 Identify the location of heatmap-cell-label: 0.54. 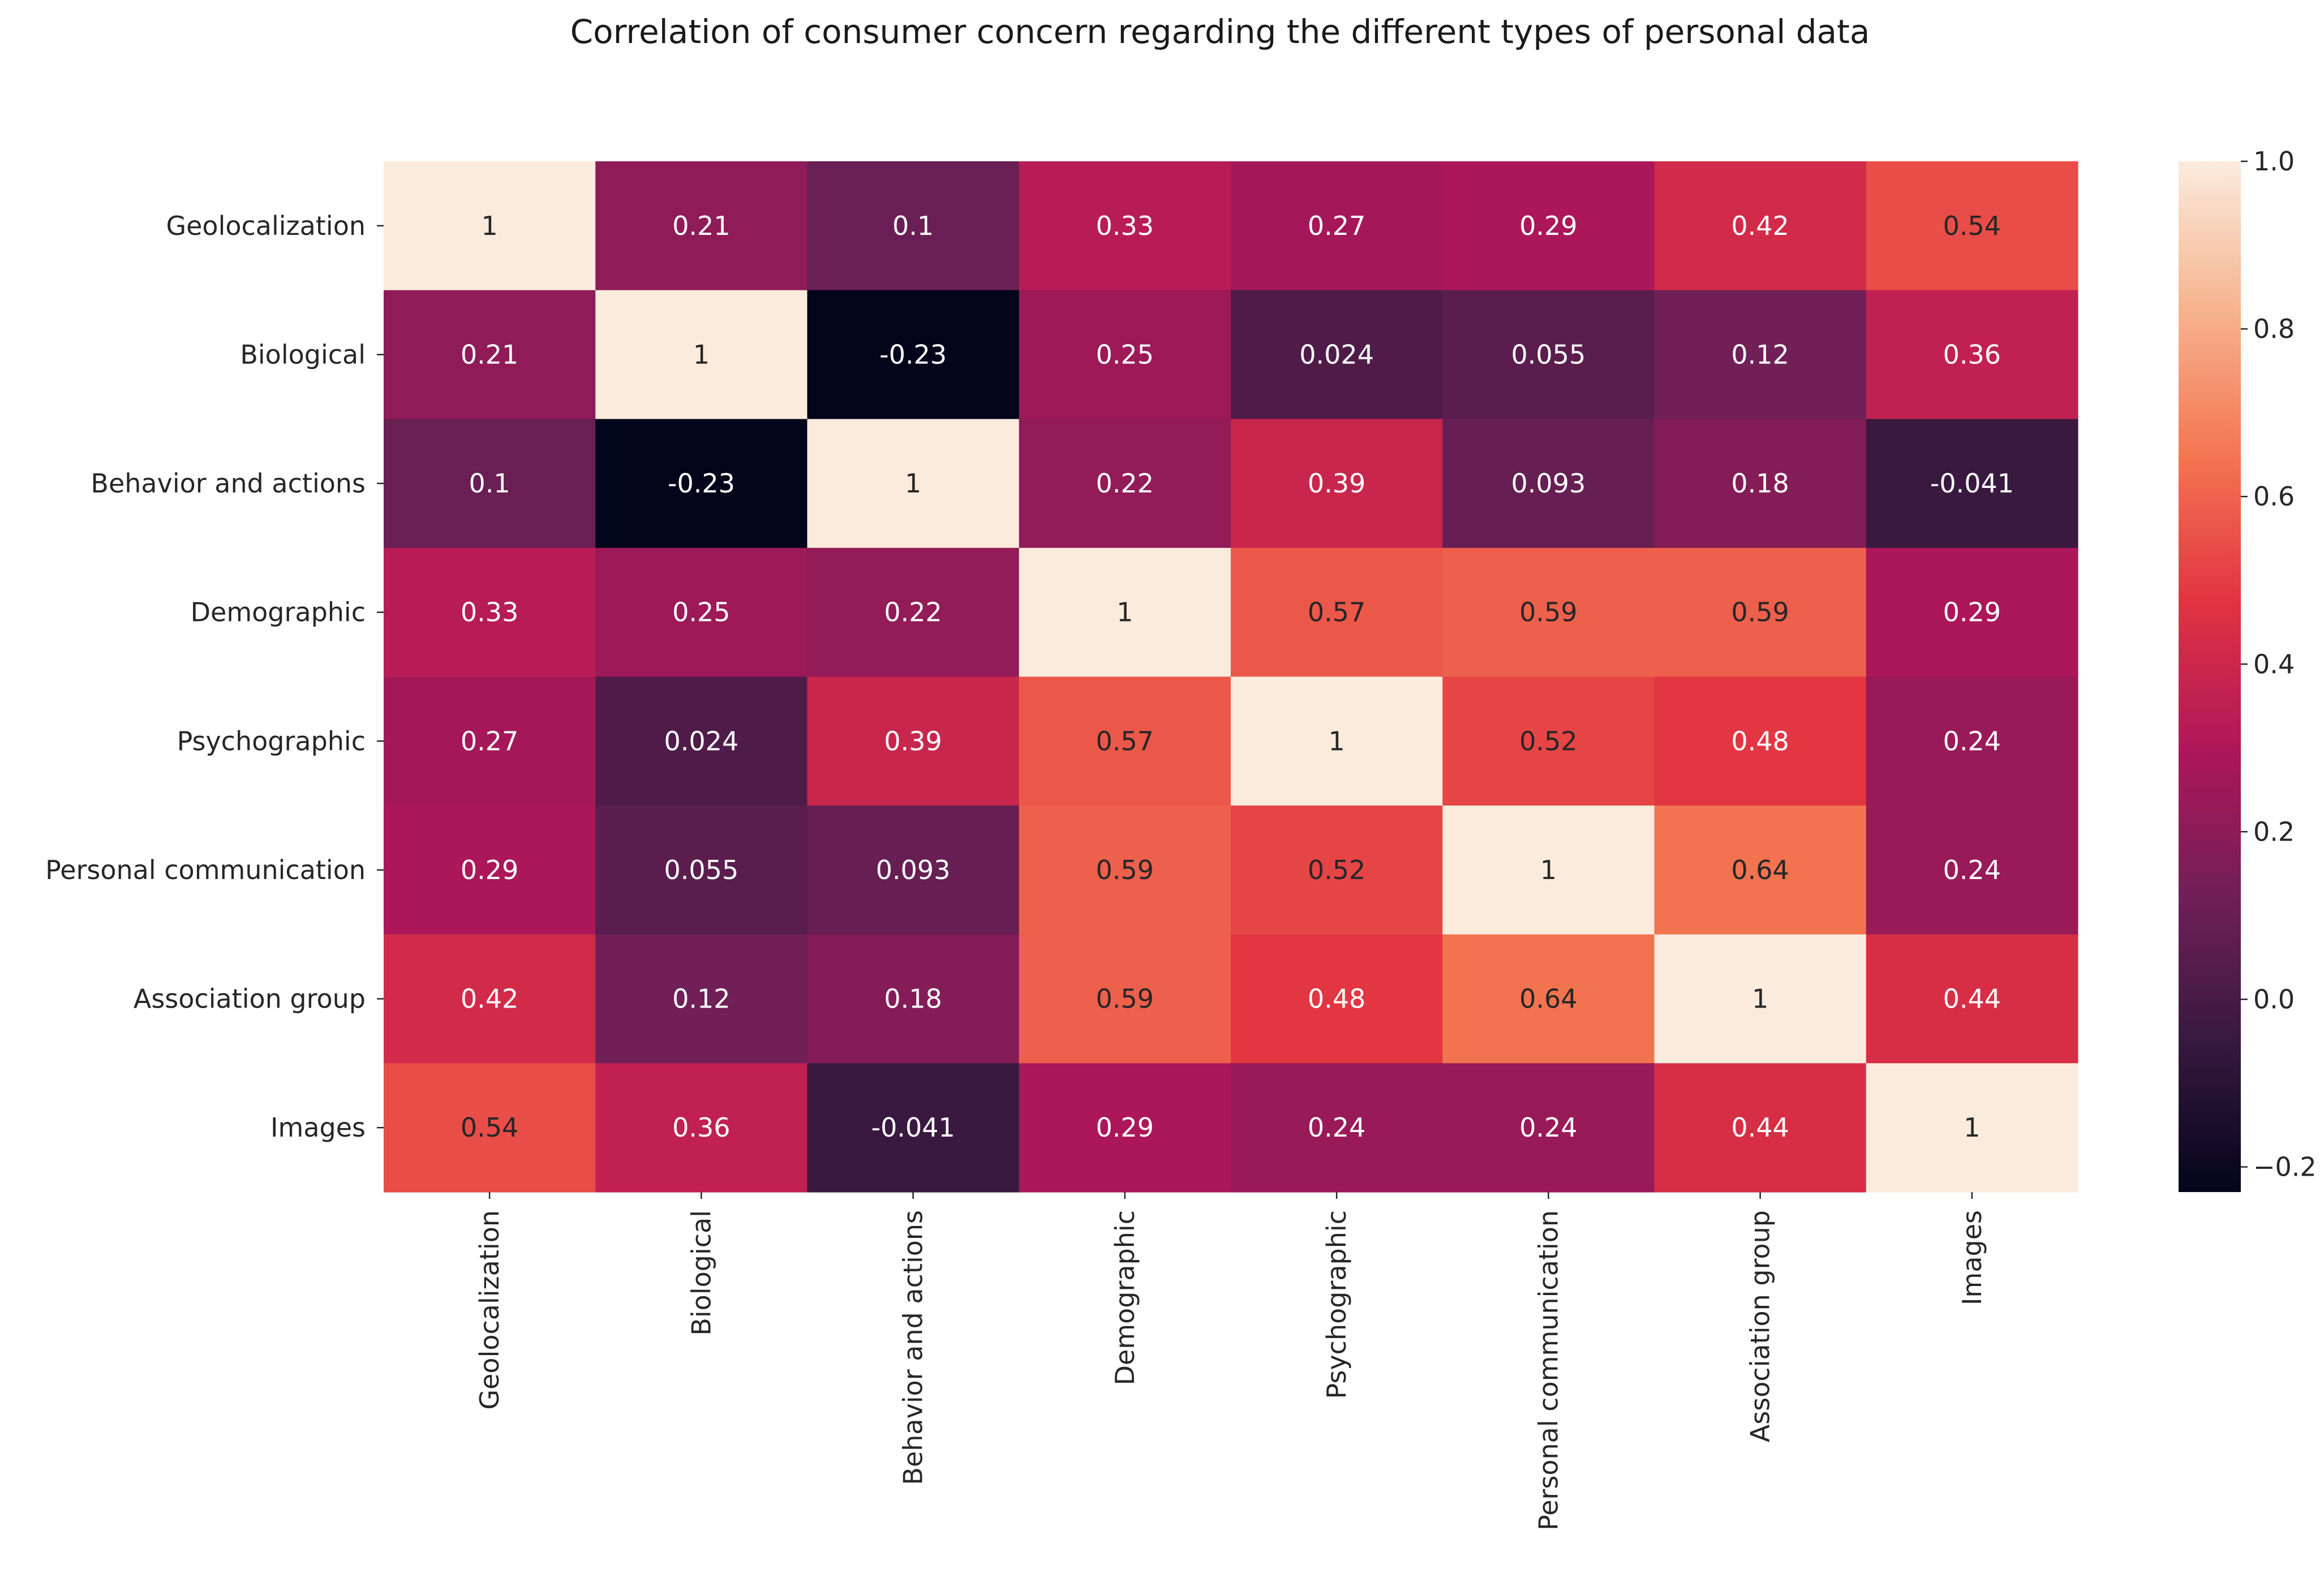
(1972, 226).